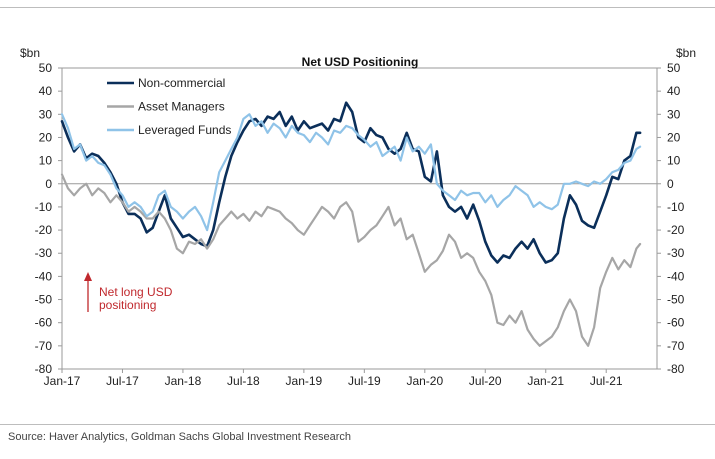 The width and height of the screenshot is (715, 459). Describe the element at coordinates (670, 184) in the screenshot. I see `y-tick-label-right: 0` at that location.